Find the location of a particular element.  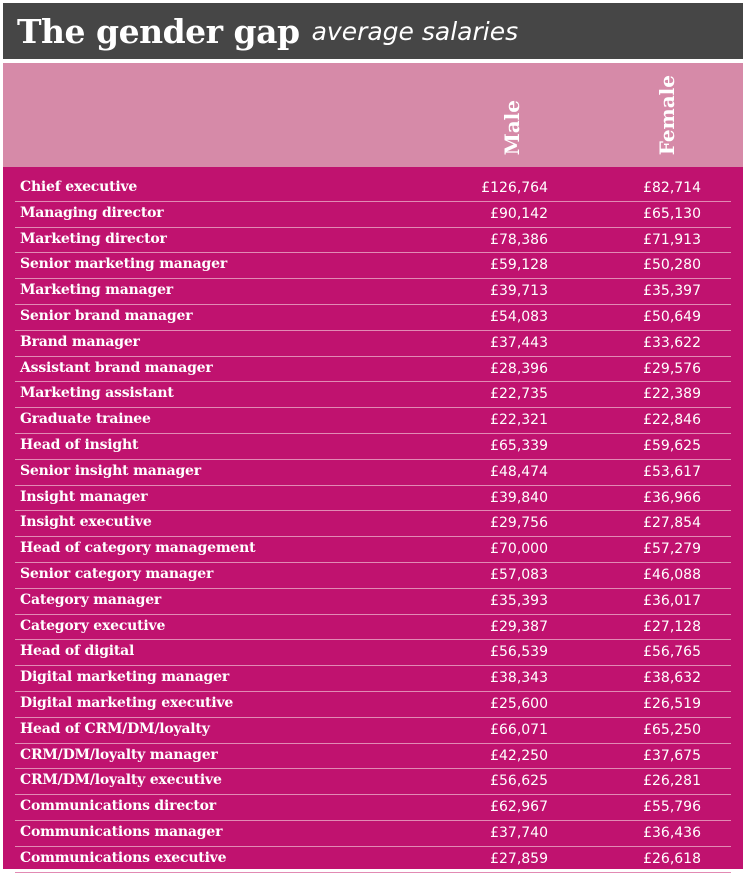

male-salary-value: £57,083 is located at coordinates (519, 575).